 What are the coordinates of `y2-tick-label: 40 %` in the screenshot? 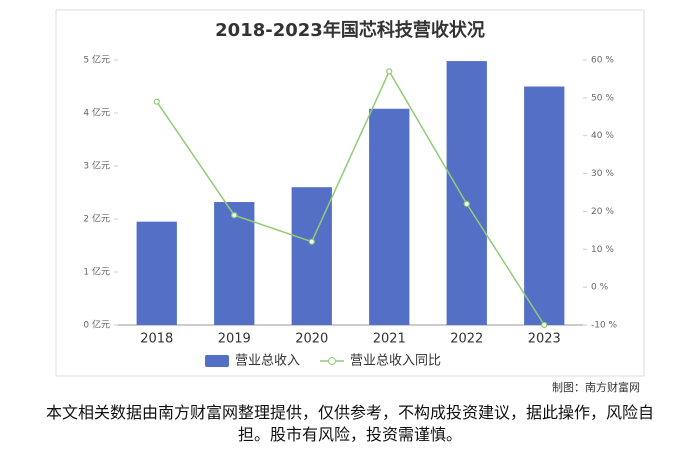 It's located at (602, 136).